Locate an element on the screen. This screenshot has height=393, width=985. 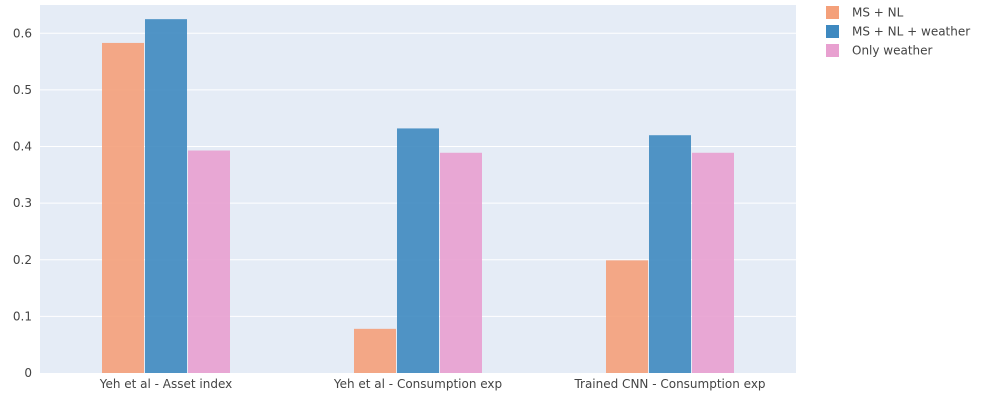
legend-label: MS + NL is located at coordinates (878, 13).